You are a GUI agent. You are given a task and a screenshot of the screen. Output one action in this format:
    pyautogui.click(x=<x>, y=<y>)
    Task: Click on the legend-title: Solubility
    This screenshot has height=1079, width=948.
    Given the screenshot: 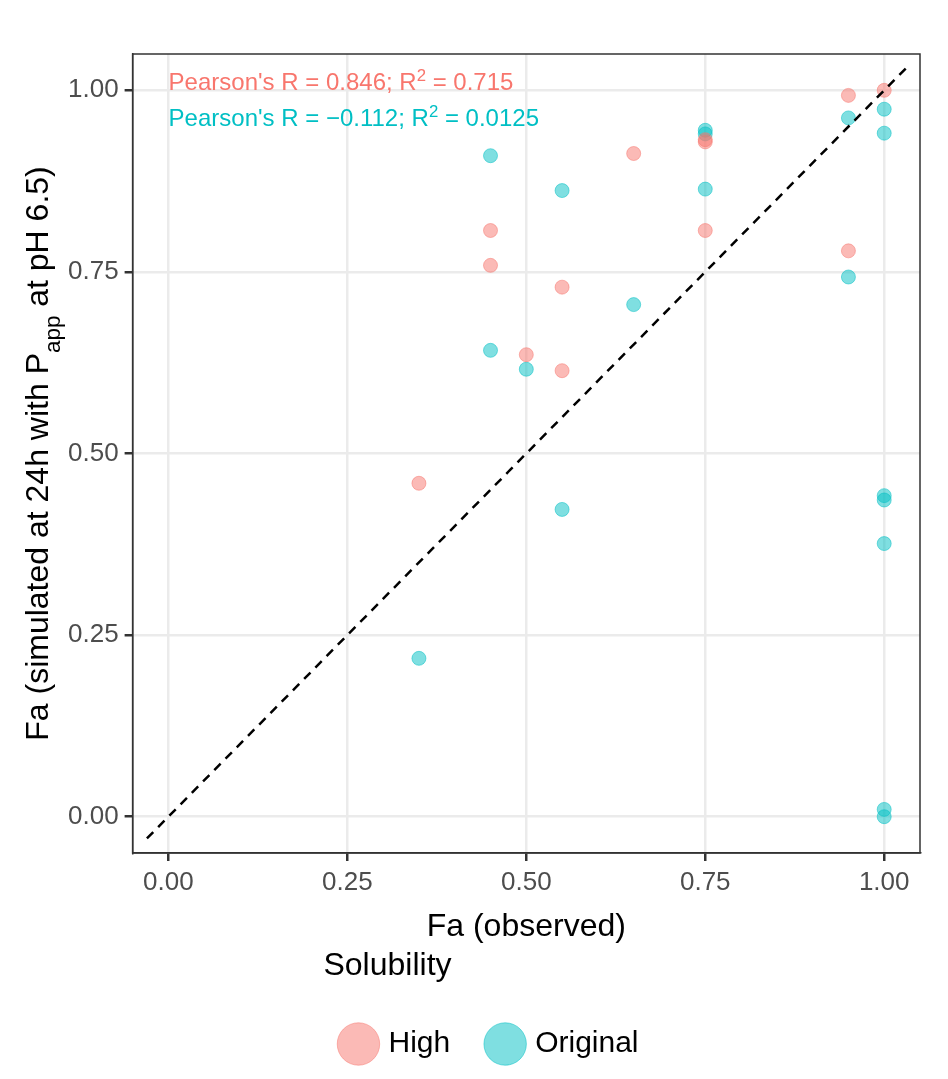 What is the action you would take?
    pyautogui.click(x=387, y=964)
    